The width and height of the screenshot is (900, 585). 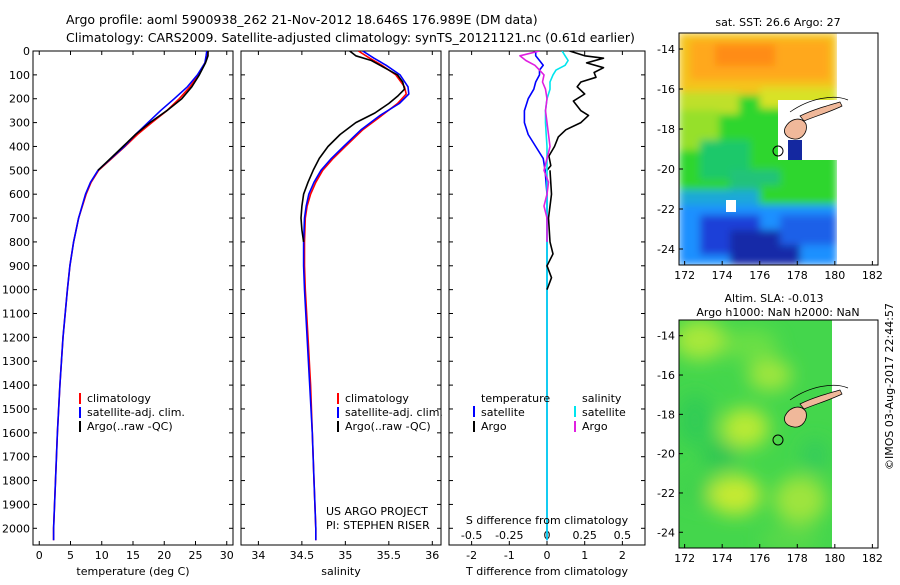 What do you see at coordinates (604, 412) in the screenshot?
I see `legend-label-s-satellite: satellite` at bounding box center [604, 412].